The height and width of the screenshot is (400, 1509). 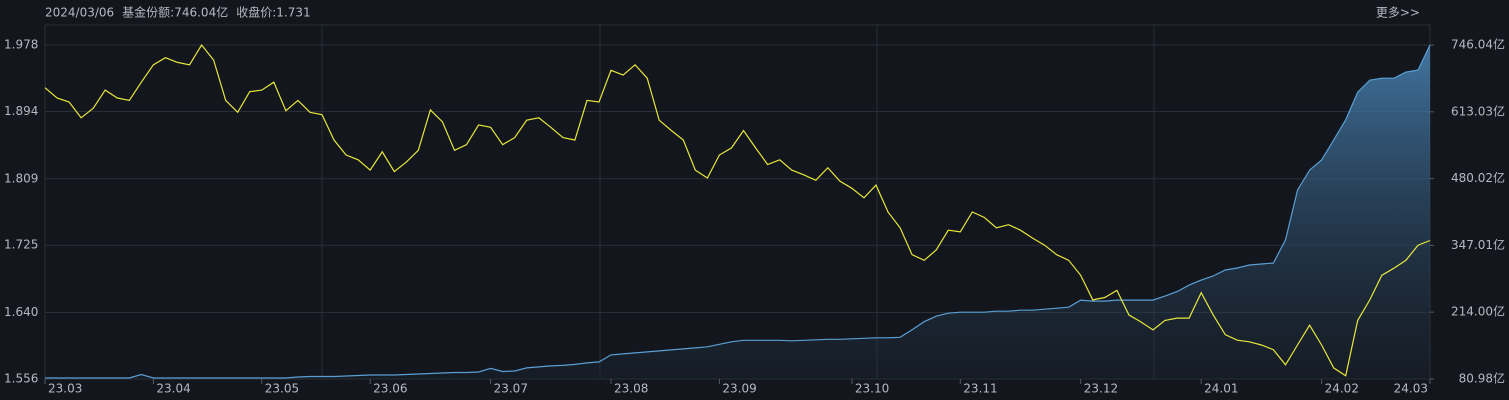 I want to click on y2-tick-label: 746.04亿, so click(x=1478, y=44).